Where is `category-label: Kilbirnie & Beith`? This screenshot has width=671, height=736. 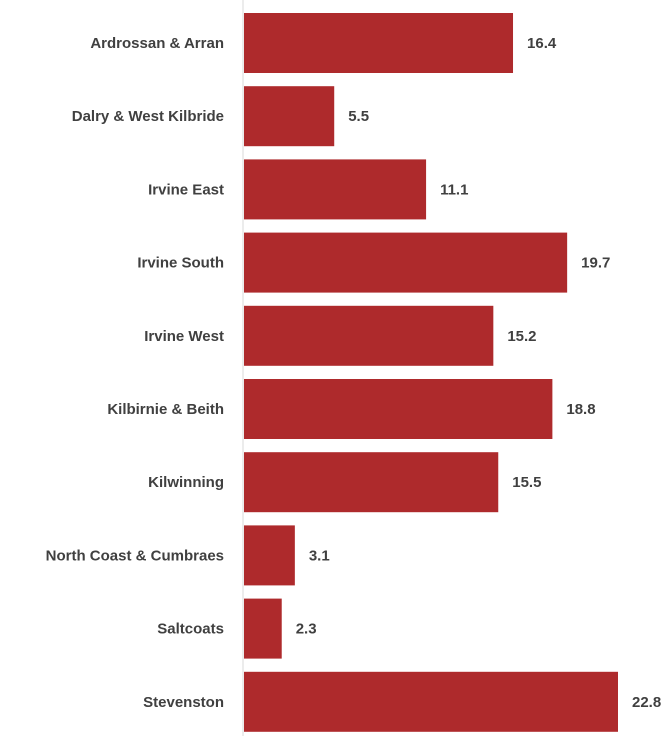
category-label: Kilbirnie & Beith is located at coordinates (165, 409).